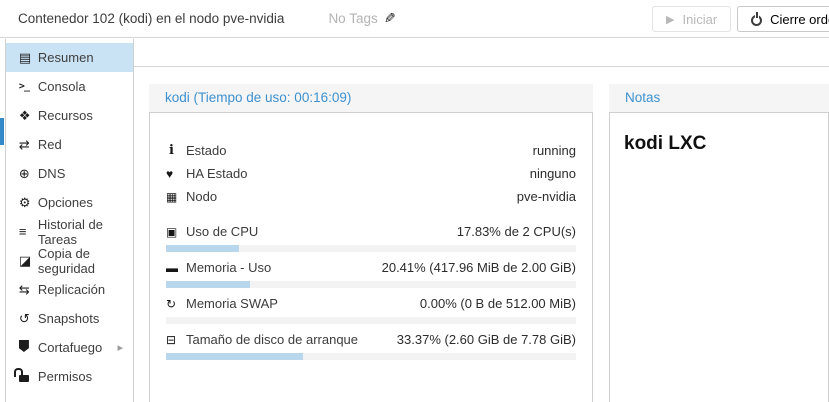 The image size is (829, 402). I want to click on sidebar-item-cortafuego: Cortafuego ▸, so click(69, 347).